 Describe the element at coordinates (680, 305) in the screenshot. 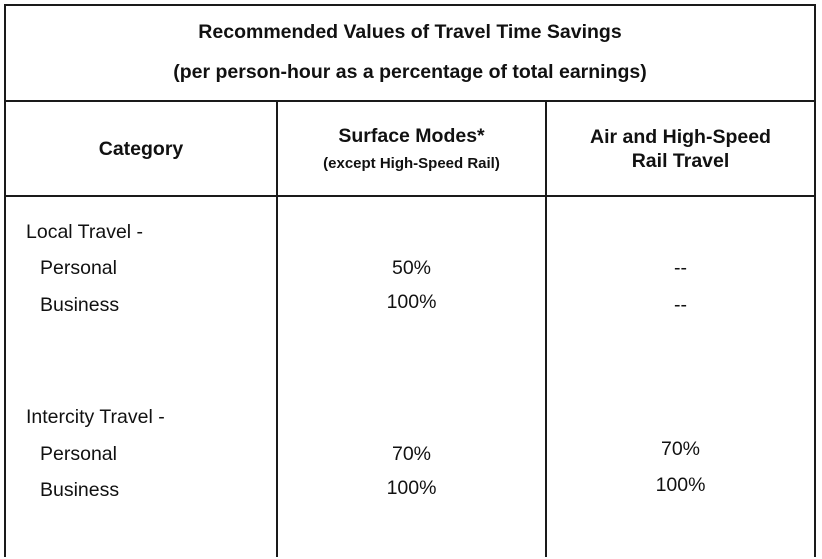

I see `cell-local-business-air: --` at that location.